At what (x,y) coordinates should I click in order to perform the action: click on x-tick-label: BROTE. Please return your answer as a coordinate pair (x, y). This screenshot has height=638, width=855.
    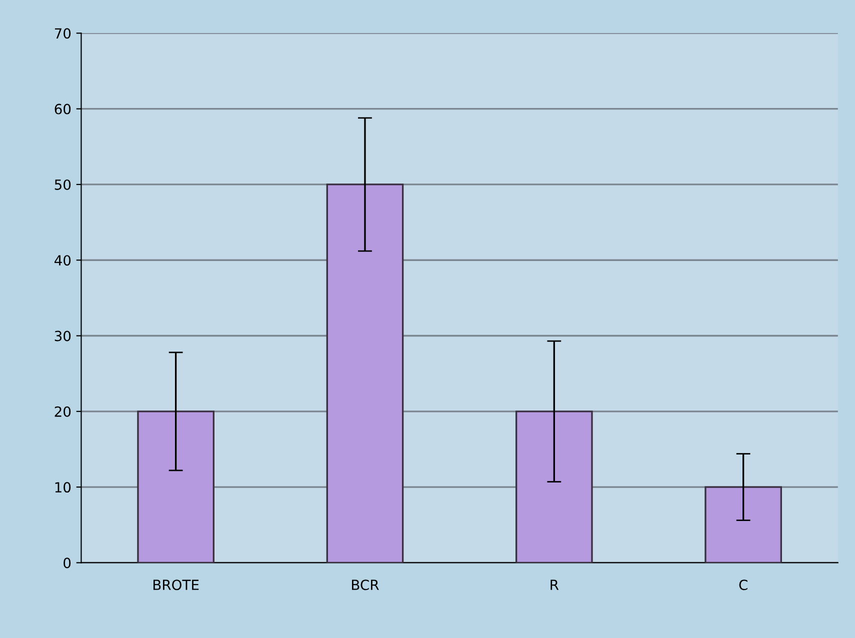
    Looking at the image, I should click on (176, 585).